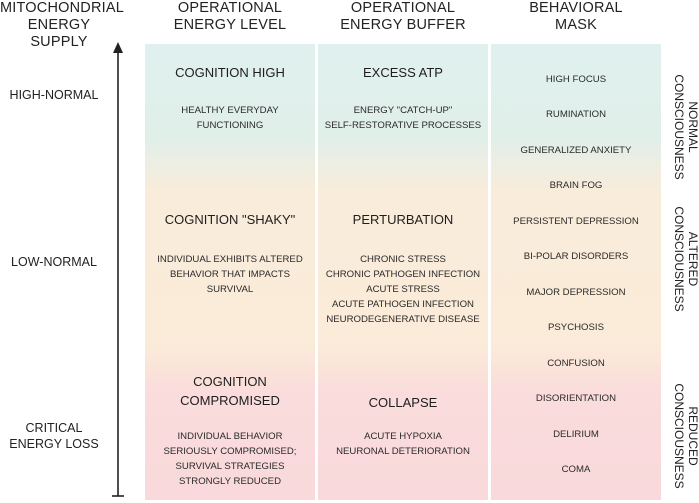  What do you see at coordinates (230, 118) in the screenshot?
I see `cognition-high-description: HEALTHY EVERYDAY FUNCTIONING` at bounding box center [230, 118].